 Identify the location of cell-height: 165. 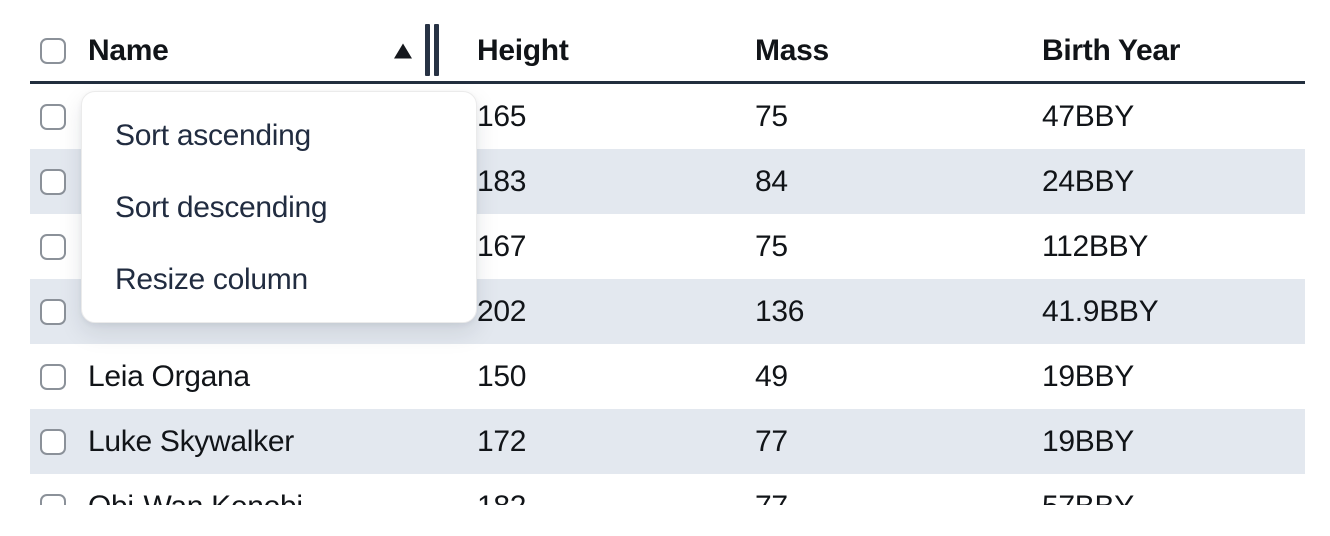
(502, 116).